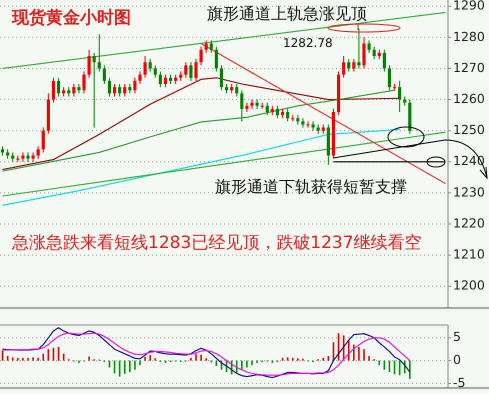  I want to click on y-tick-label: 1210, so click(469, 254).